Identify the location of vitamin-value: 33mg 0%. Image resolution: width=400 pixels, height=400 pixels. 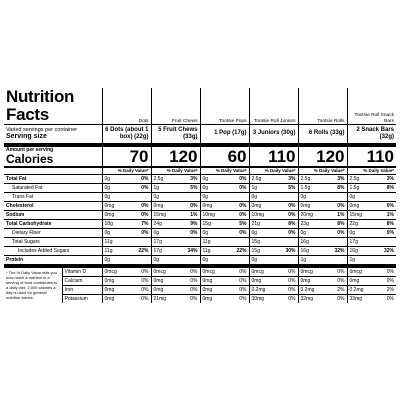
(371, 298).